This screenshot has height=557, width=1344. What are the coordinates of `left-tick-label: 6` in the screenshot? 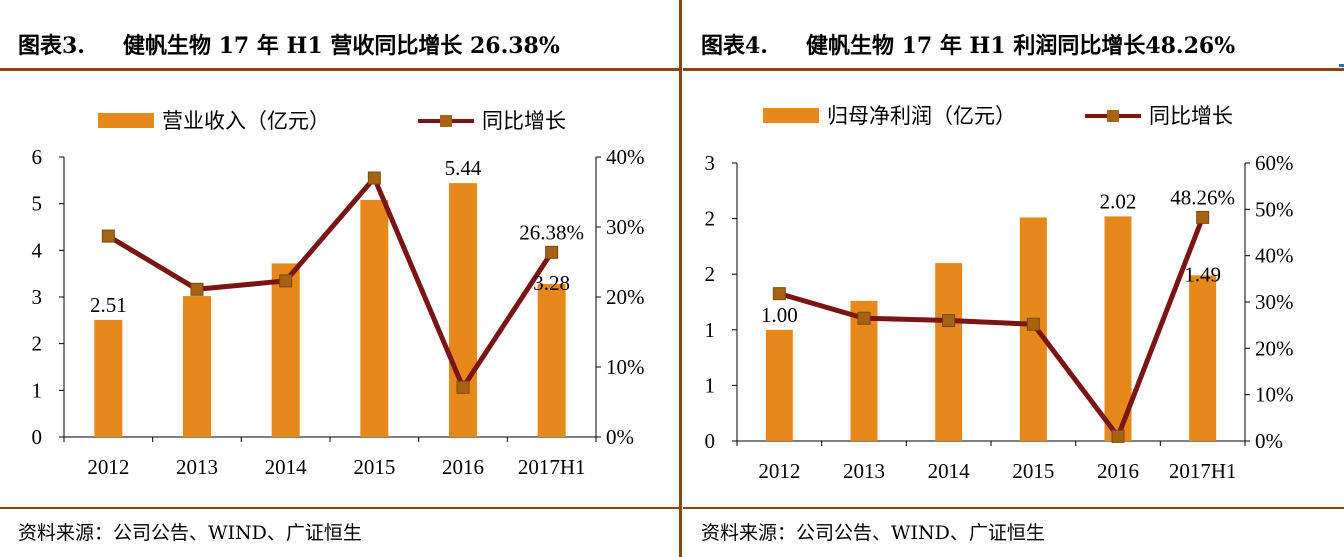 It's located at (37, 157).